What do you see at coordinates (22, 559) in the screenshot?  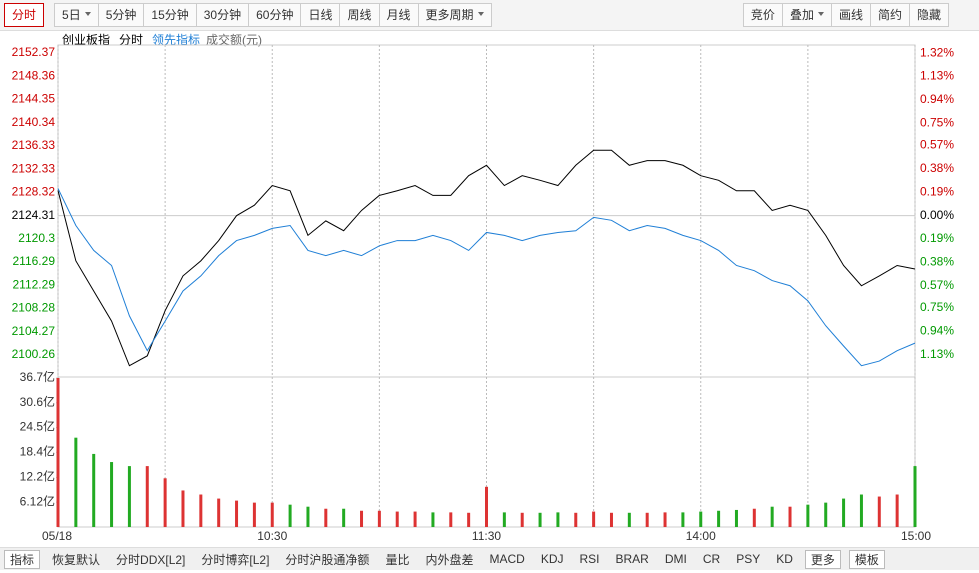 I see `bottom-tab: 指标` at bounding box center [22, 559].